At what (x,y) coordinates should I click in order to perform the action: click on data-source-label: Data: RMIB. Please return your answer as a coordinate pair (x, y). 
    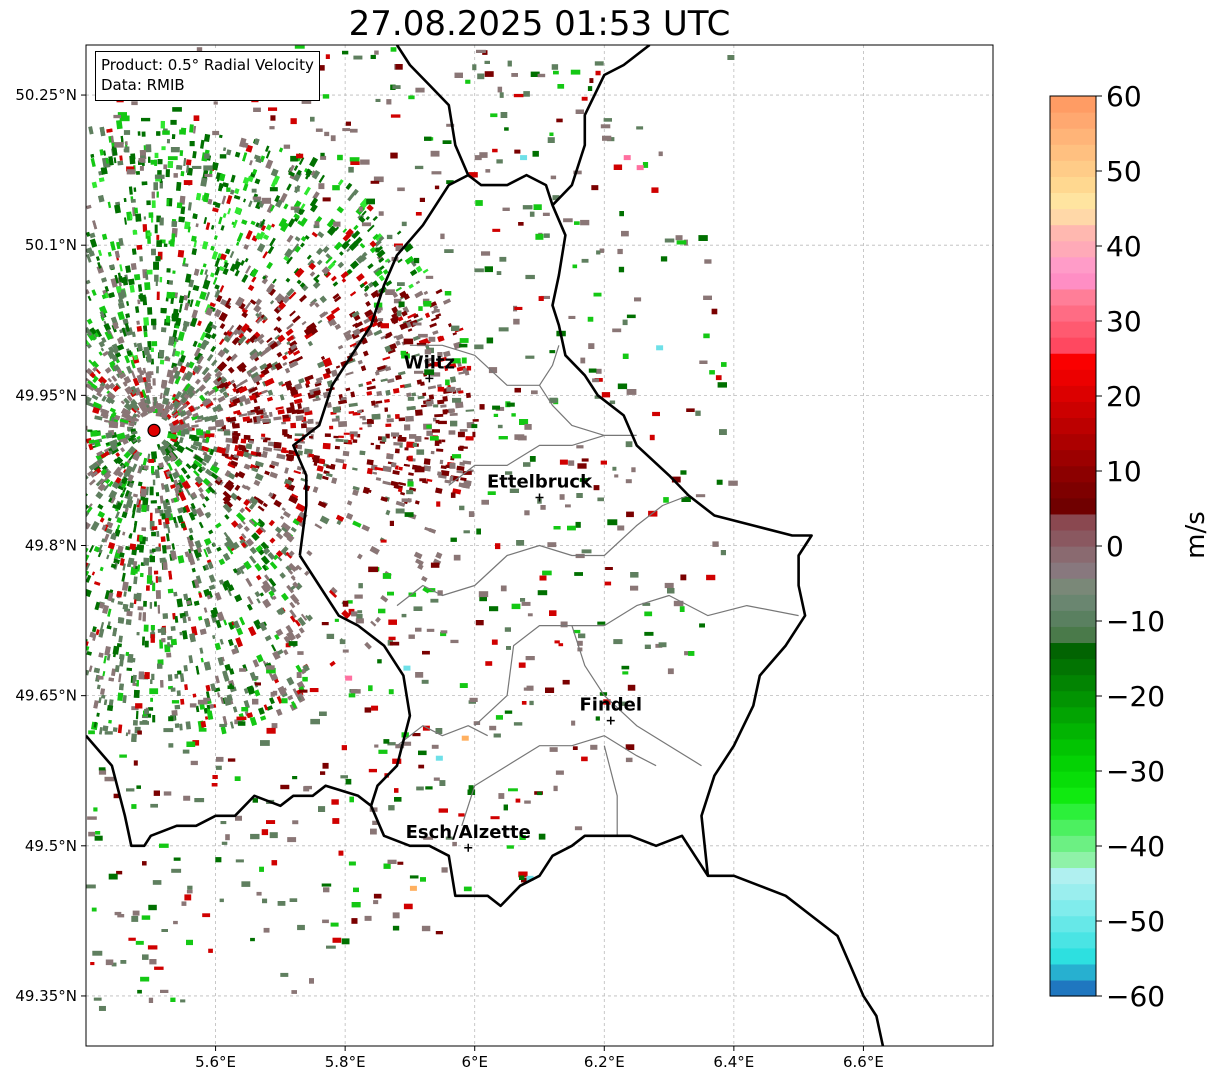
    Looking at the image, I should click on (143, 85).